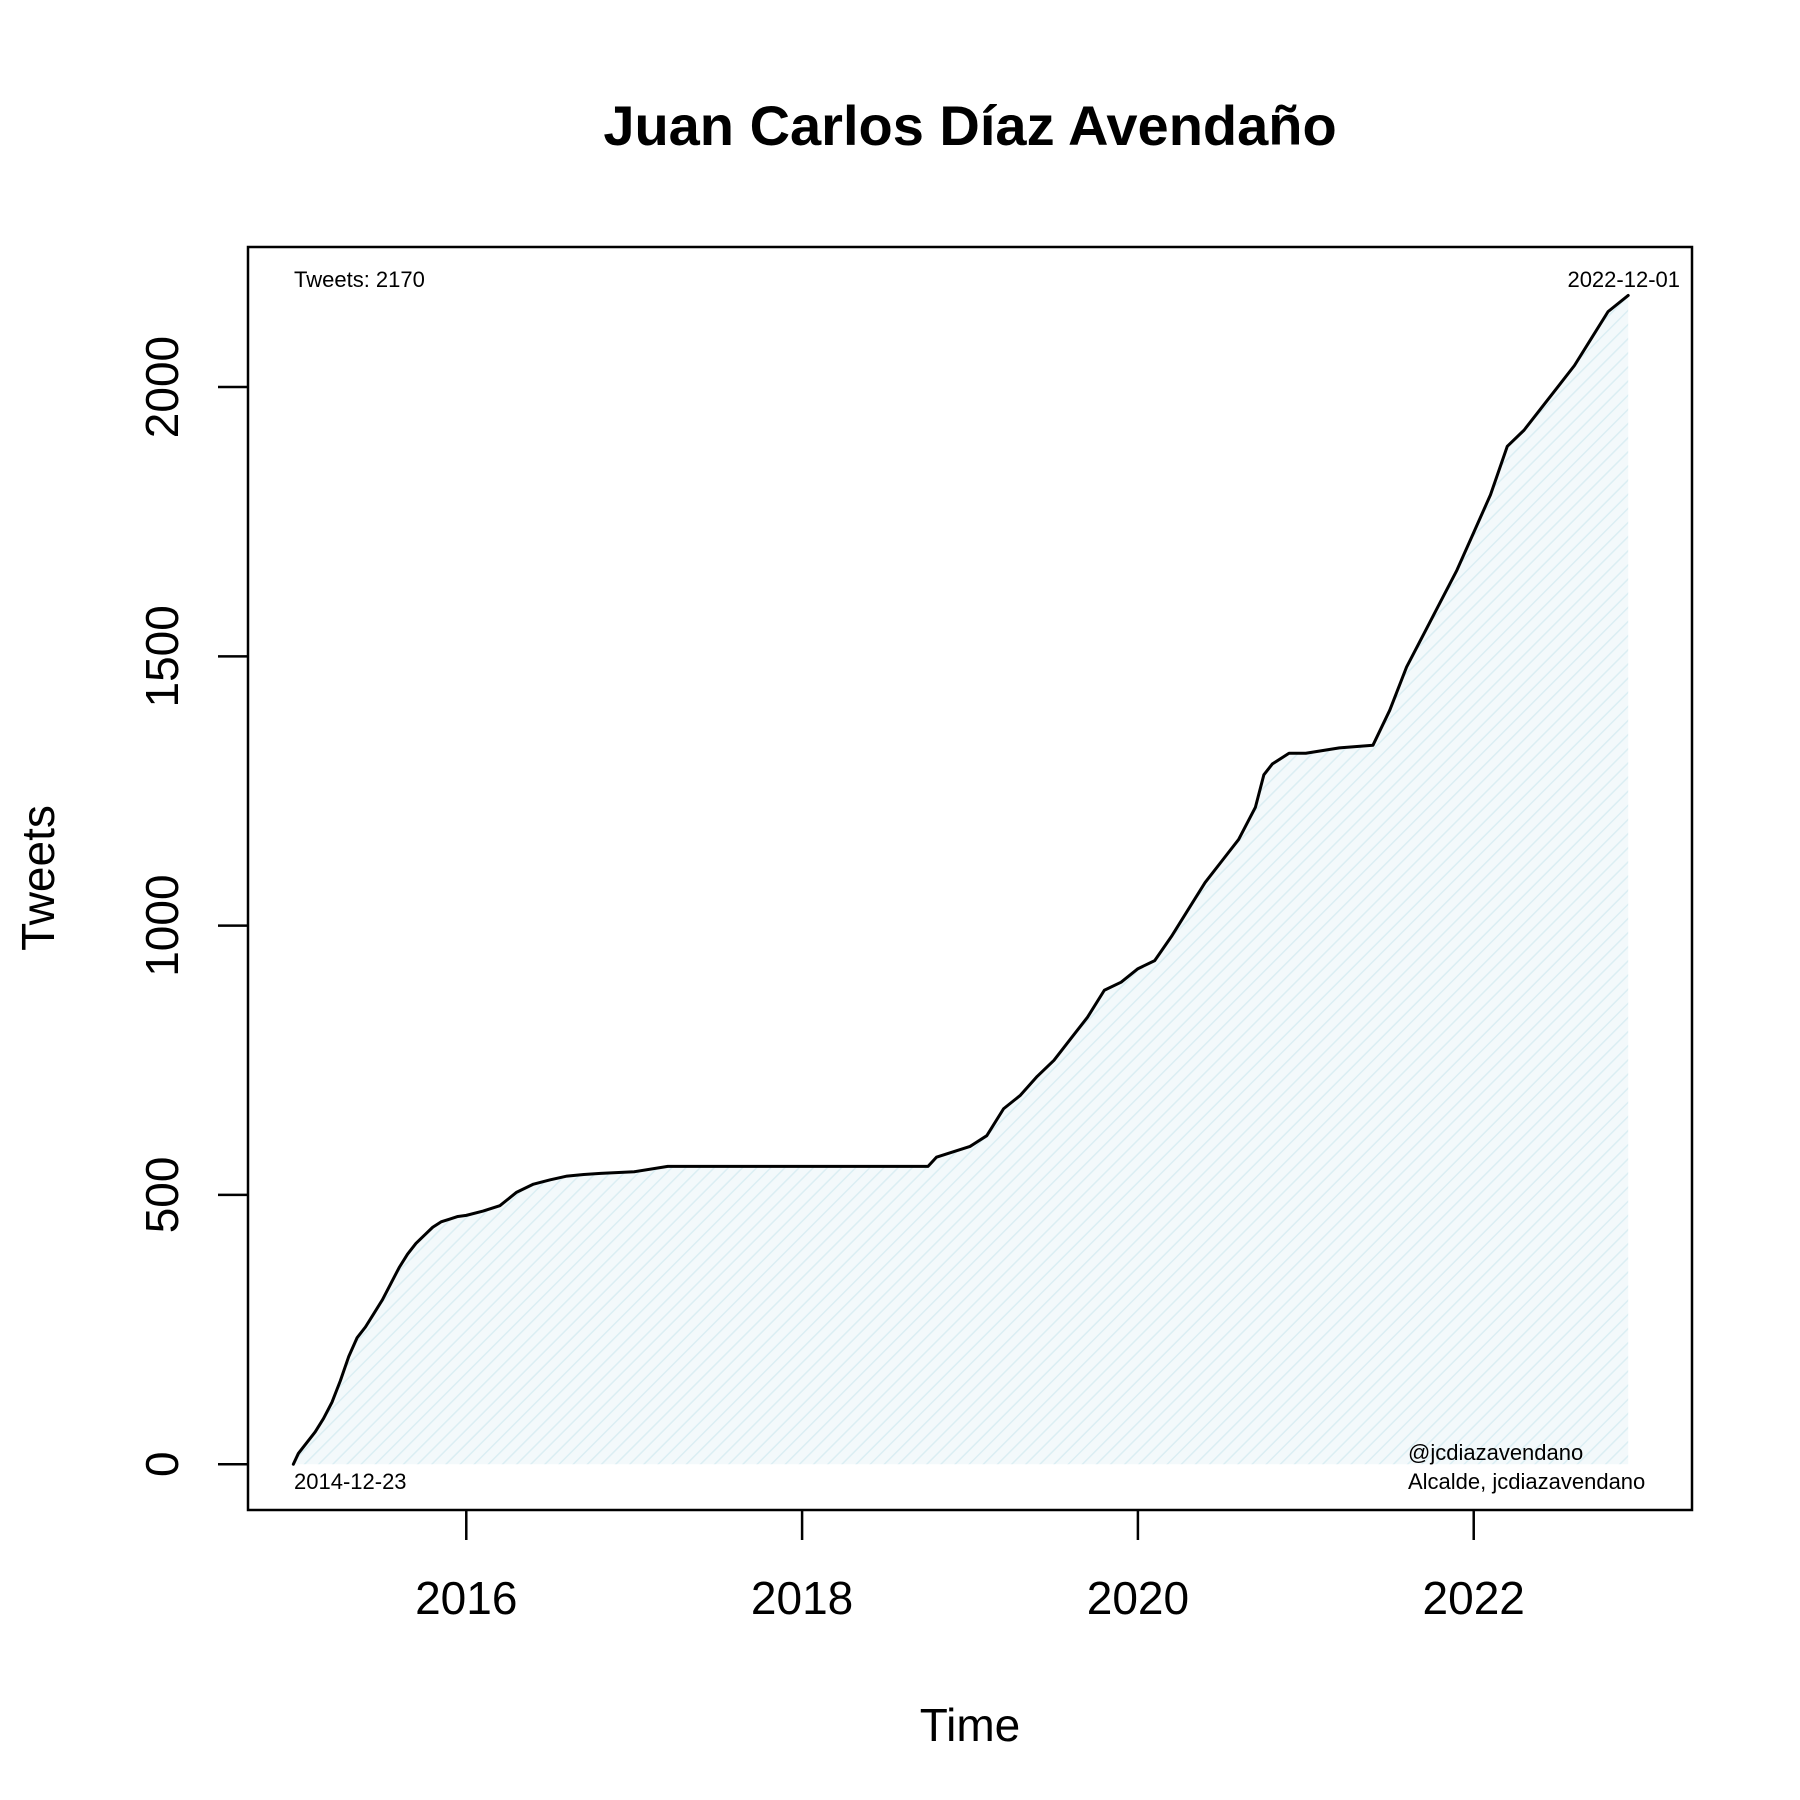  Describe the element at coordinates (466, 1598) in the screenshot. I see `x-tick-label-2016: 2016` at that location.